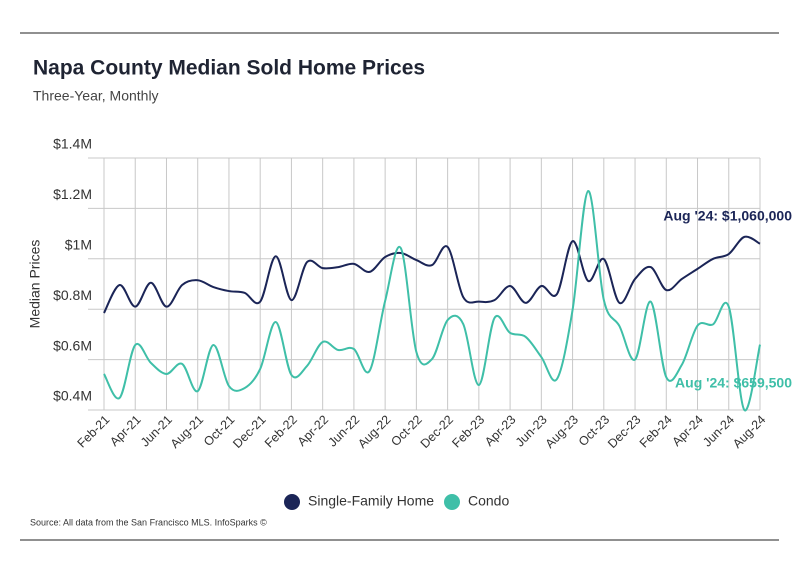 This screenshot has height=575, width=799. I want to click on x-tick-label: Apr-22, so click(313, 431).